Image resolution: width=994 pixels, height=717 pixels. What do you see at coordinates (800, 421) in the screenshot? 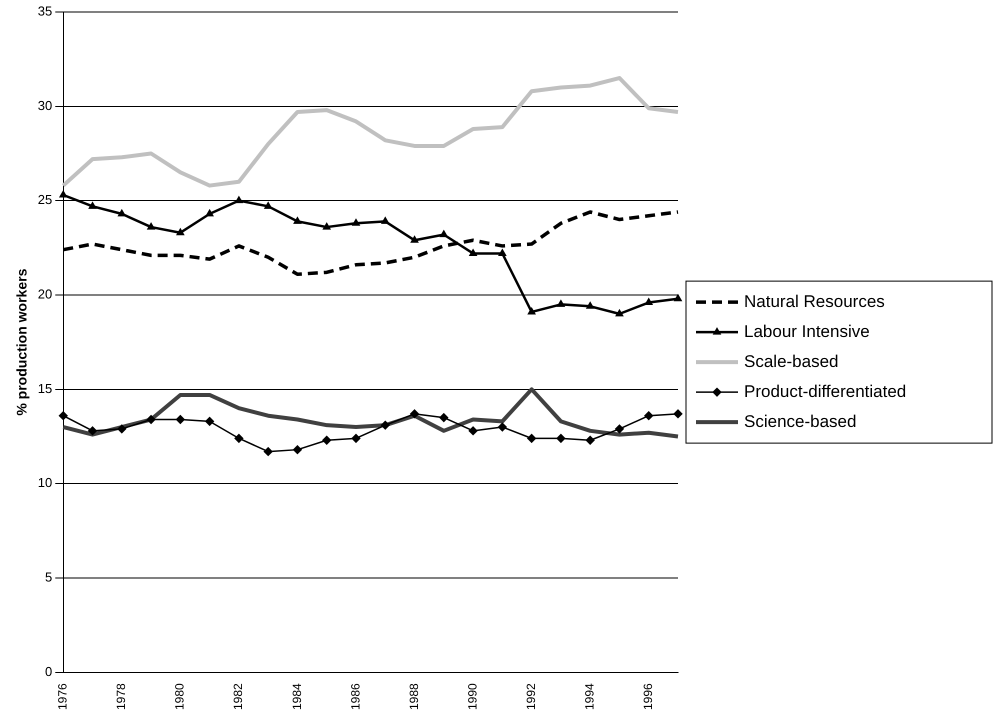
I see `legend-label: Science-based` at bounding box center [800, 421].